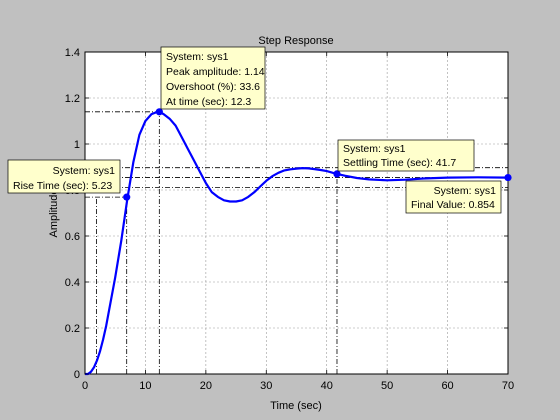 The height and width of the screenshot is (420, 560). Describe the element at coordinates (508, 177) in the screenshot. I see `final-marker` at that location.